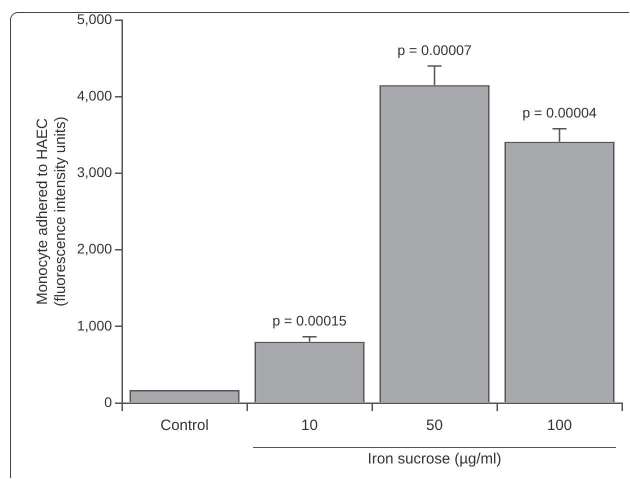 This screenshot has width=630, height=479. What do you see at coordinates (94, 18) in the screenshot?
I see `y-tick-label: 5,000` at bounding box center [94, 18].